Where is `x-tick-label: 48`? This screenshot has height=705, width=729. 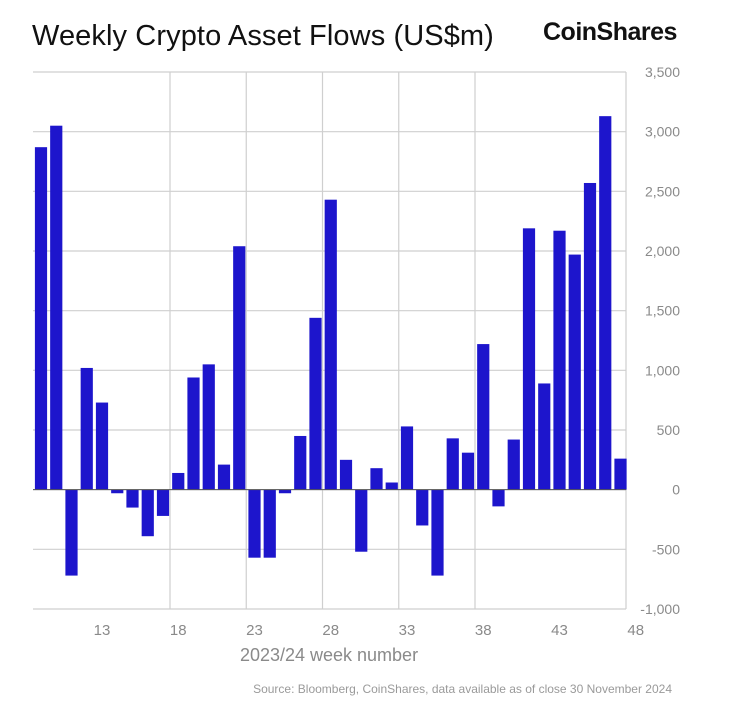 x-tick-label: 48 is located at coordinates (635, 630).